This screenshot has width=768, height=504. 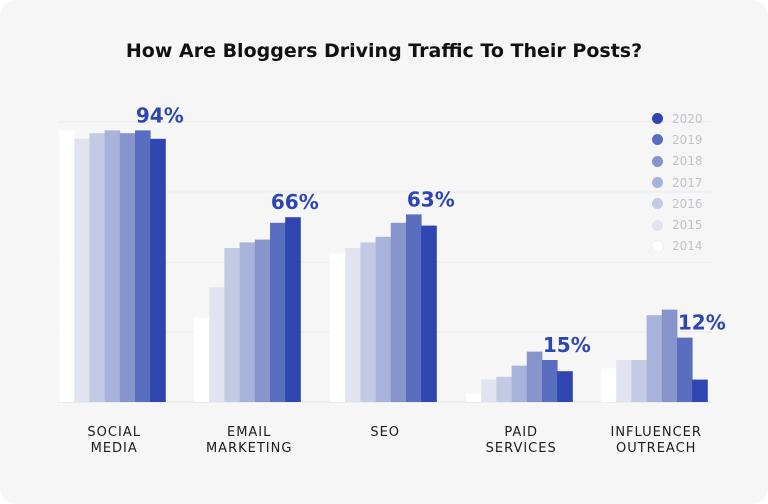 I want to click on legend-label: 2015, so click(x=687, y=225).